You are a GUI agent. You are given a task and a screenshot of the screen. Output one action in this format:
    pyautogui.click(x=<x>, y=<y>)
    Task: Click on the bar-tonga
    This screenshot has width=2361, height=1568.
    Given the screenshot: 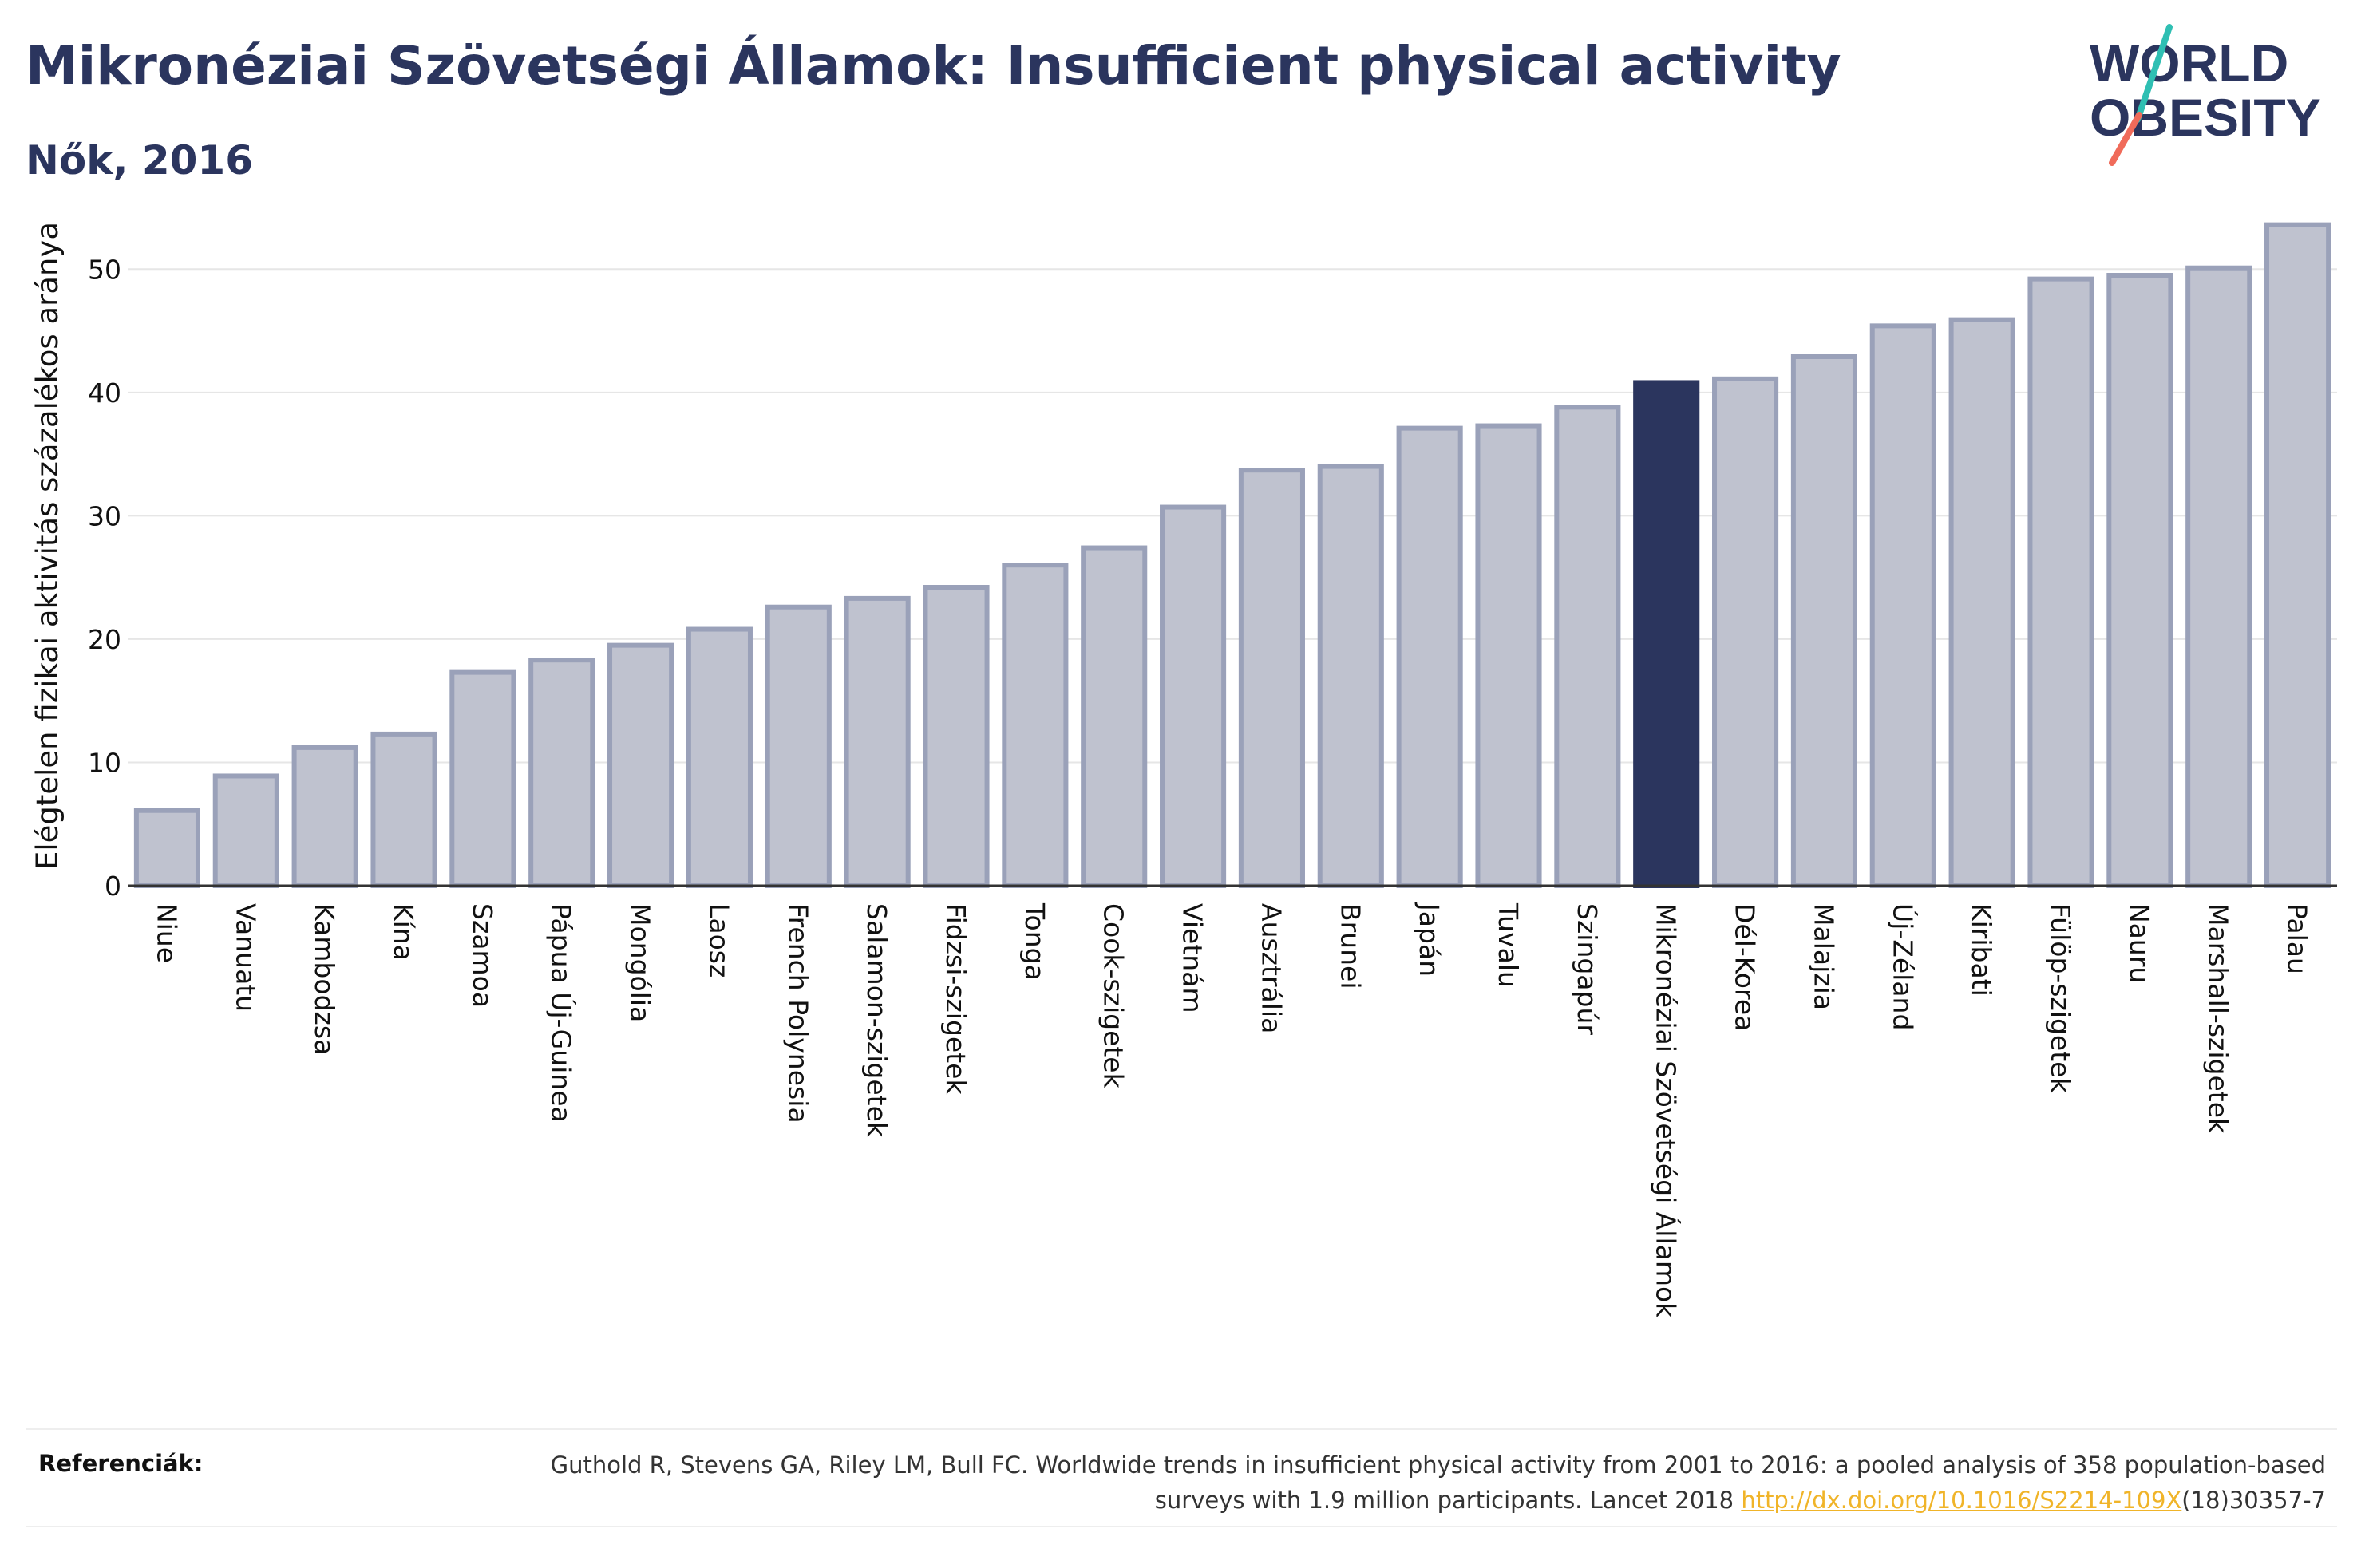 What is the action you would take?
    pyautogui.click(x=1035, y=725)
    